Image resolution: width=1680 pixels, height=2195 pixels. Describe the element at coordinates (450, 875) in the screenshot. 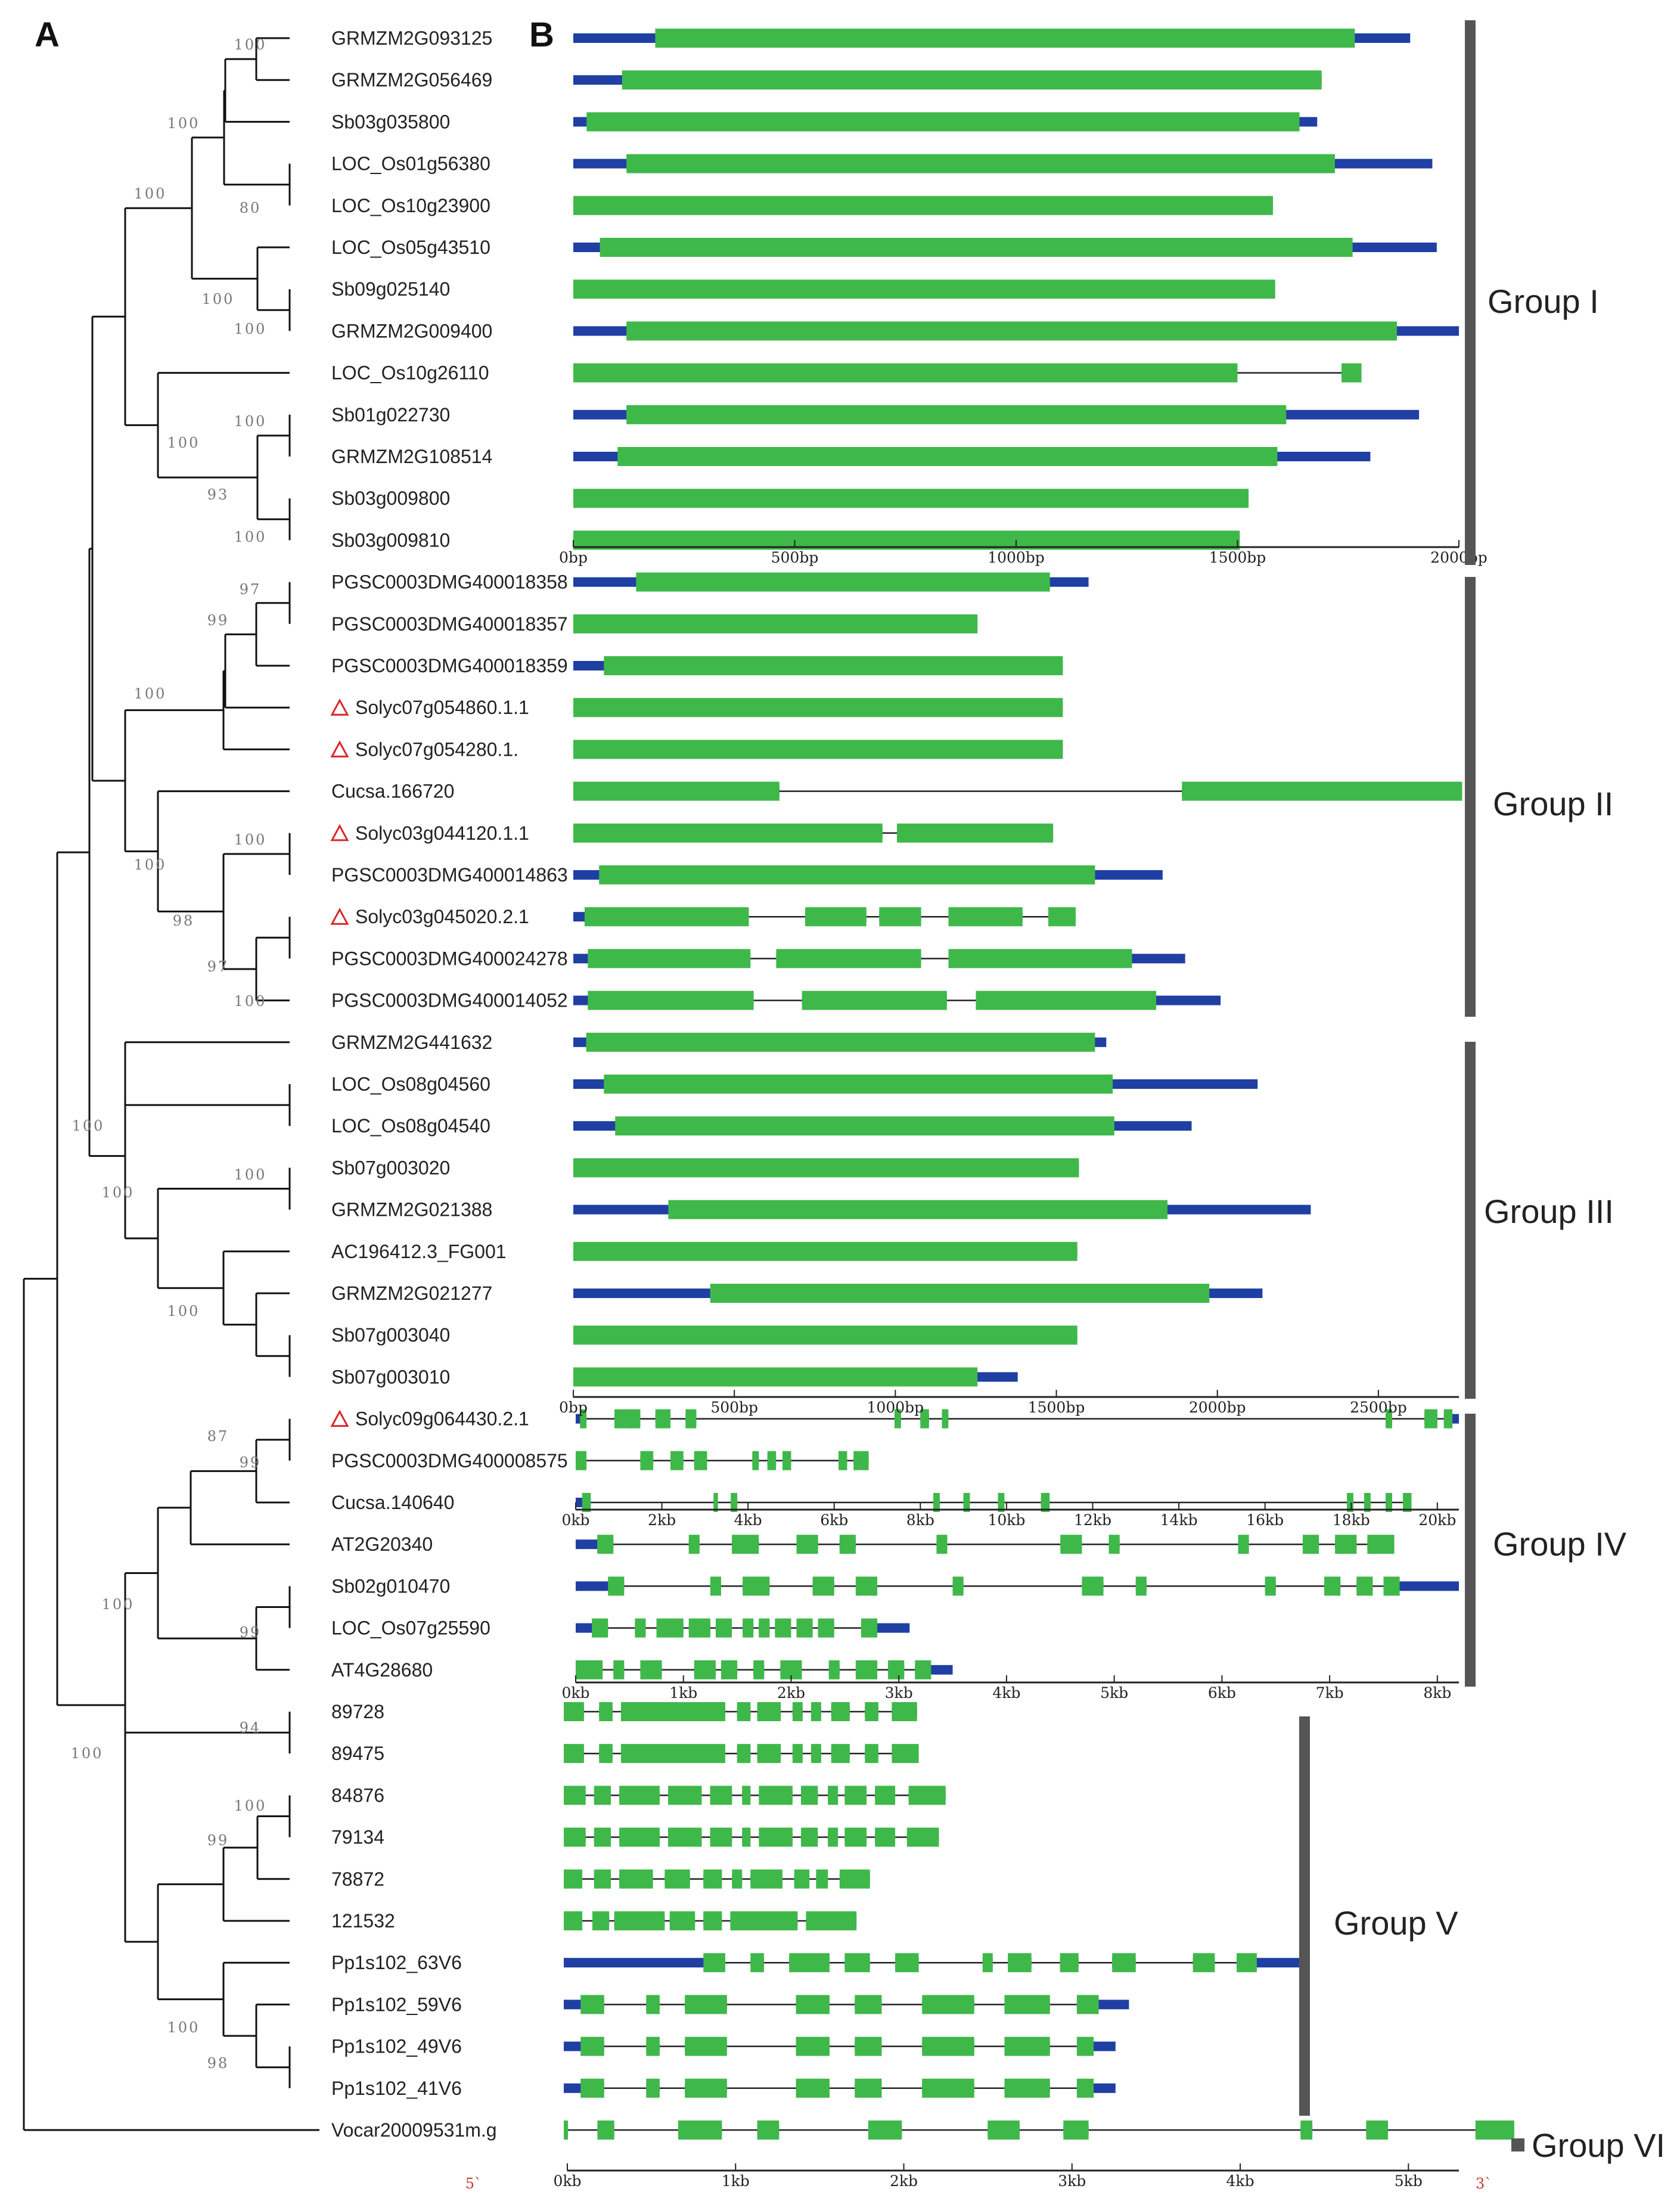

I see `gene-label: PGSC0003DMG400014863` at that location.